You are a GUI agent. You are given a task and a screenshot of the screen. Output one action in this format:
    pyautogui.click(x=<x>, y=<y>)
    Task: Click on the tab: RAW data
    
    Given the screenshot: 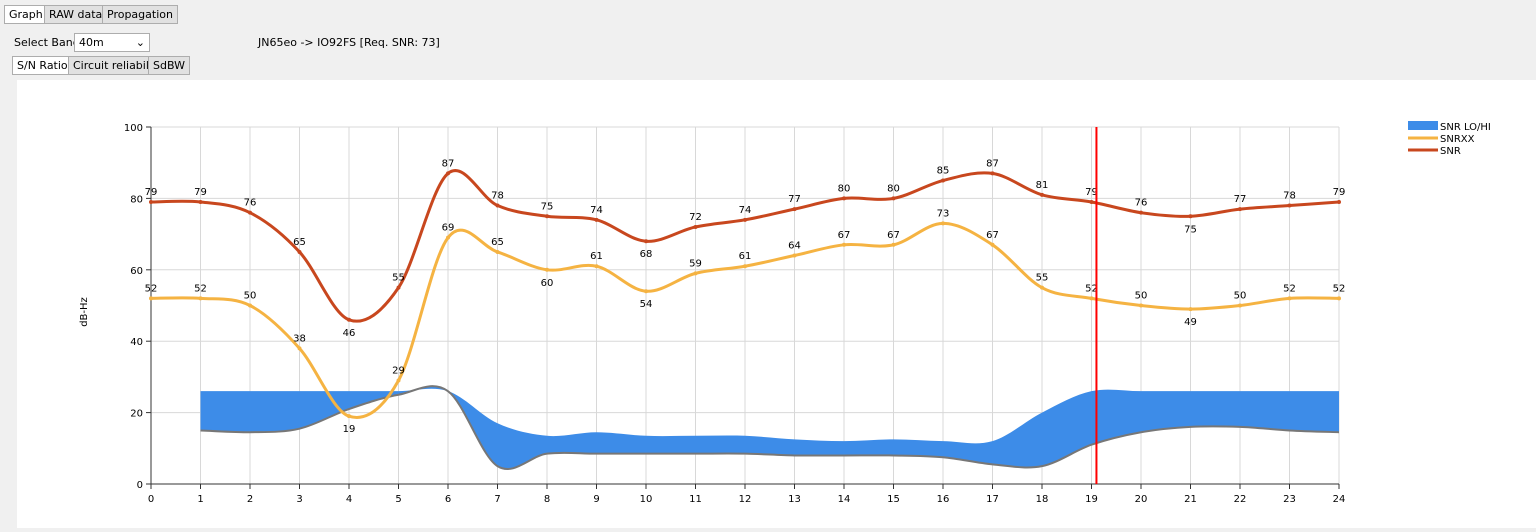 What is the action you would take?
    pyautogui.click(x=76, y=14)
    